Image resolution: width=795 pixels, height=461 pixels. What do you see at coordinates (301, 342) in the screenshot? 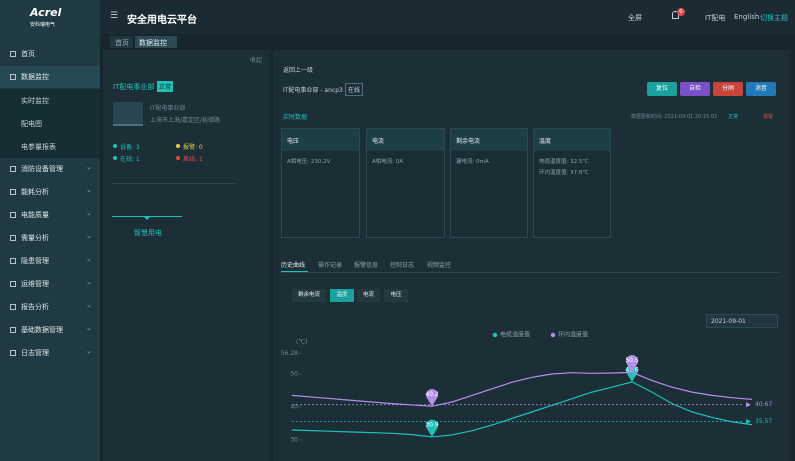
I see `y-axis-label: (℃)` at bounding box center [301, 342].